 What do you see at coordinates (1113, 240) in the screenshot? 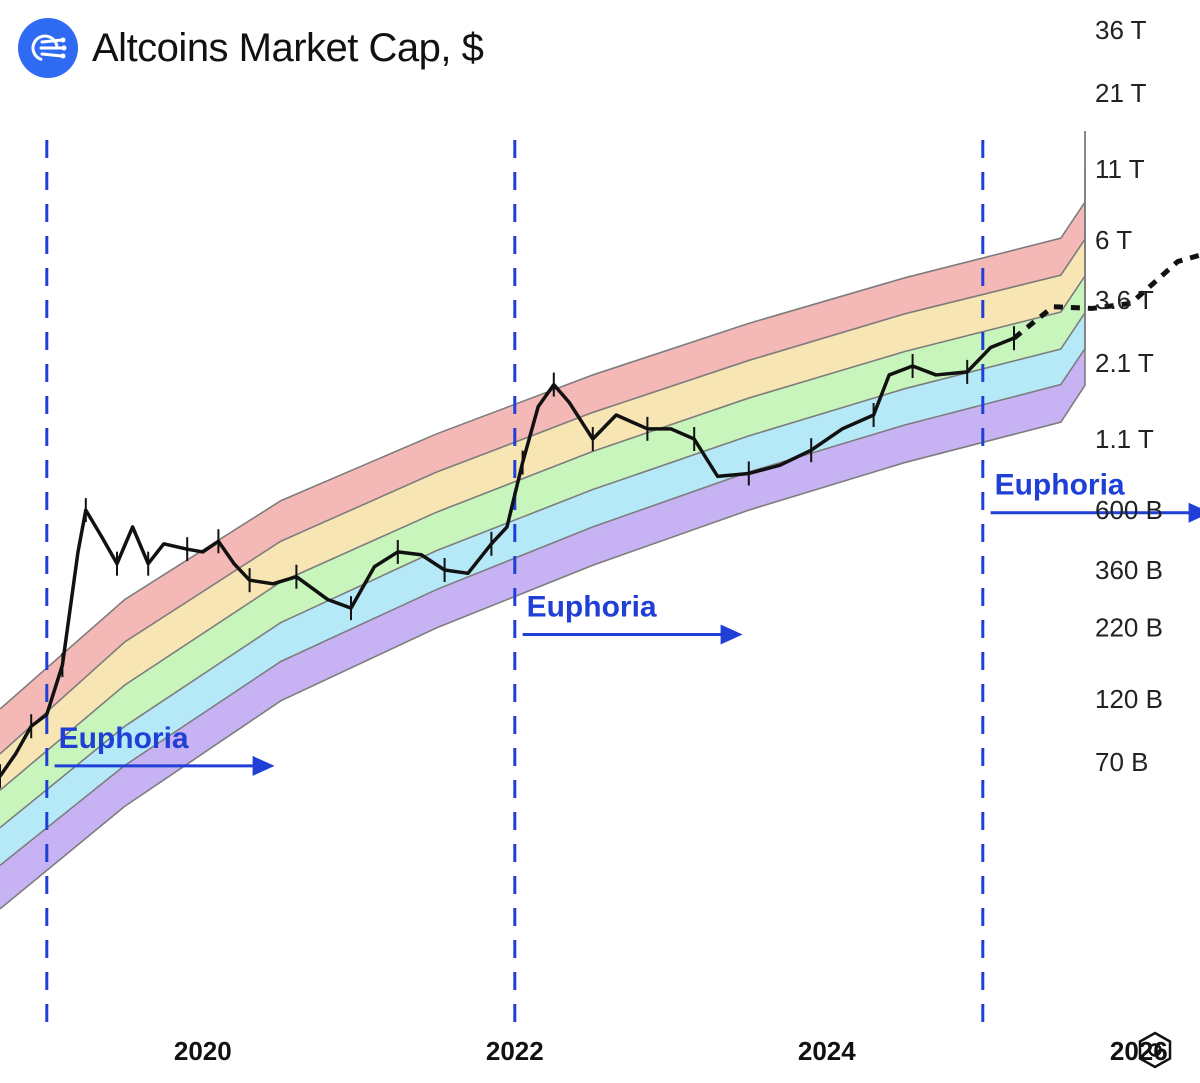
I see `y-tick-label: 6 T` at bounding box center [1113, 240].